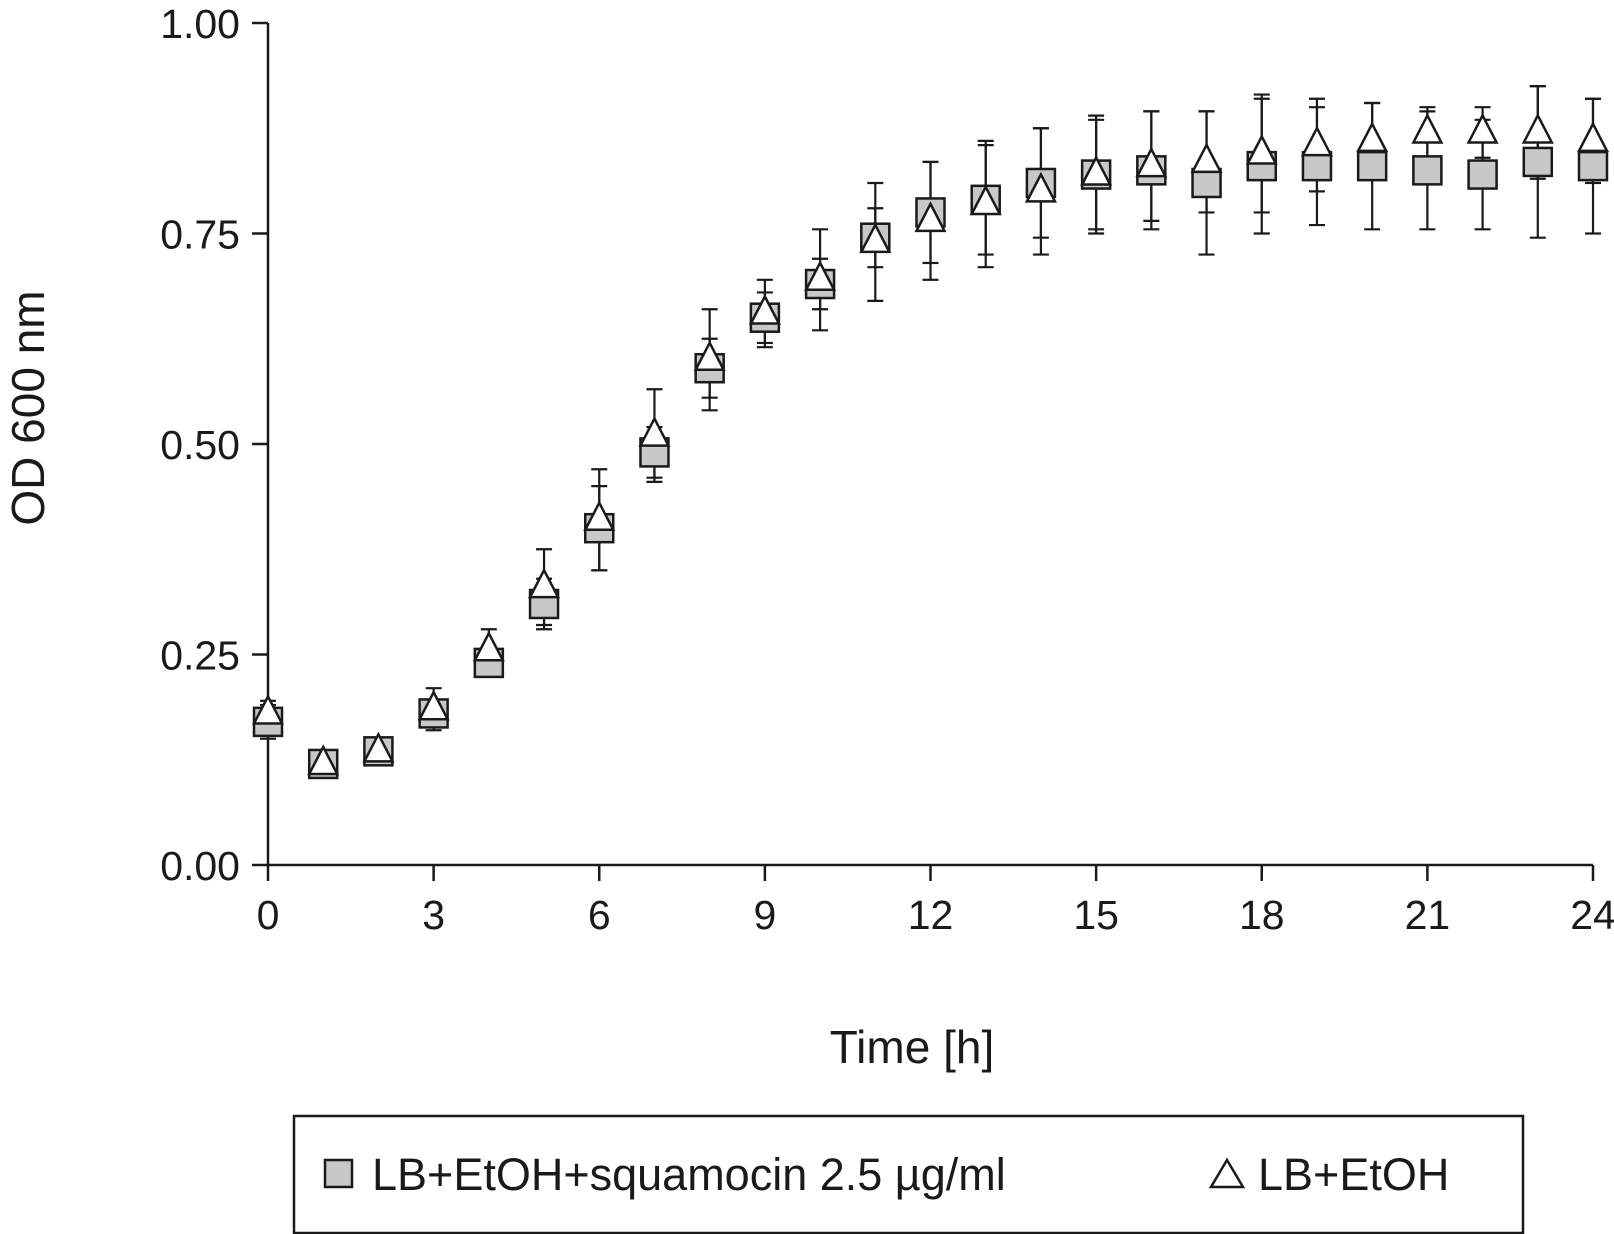  What do you see at coordinates (1353, 1174) in the screenshot?
I see `legend-label-etoh: LB+EtOH` at bounding box center [1353, 1174].